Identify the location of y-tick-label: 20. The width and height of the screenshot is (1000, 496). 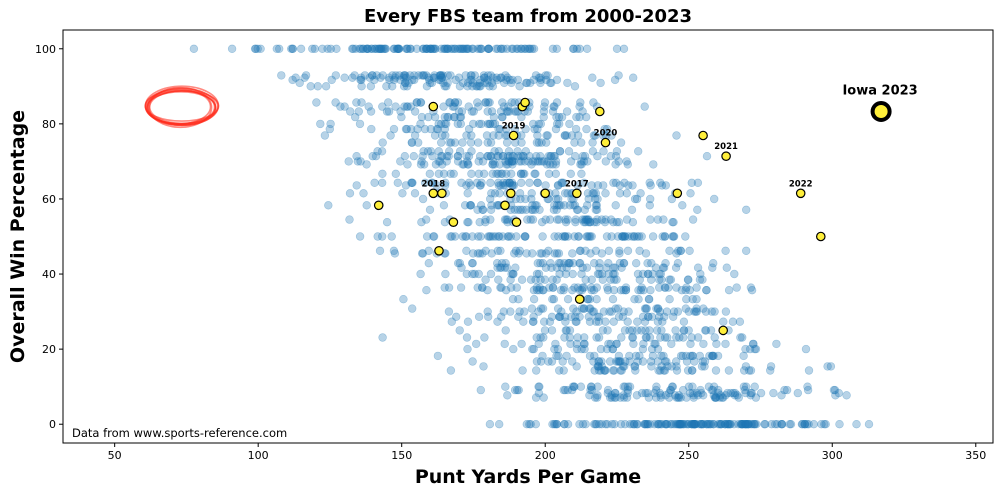
(49, 349).